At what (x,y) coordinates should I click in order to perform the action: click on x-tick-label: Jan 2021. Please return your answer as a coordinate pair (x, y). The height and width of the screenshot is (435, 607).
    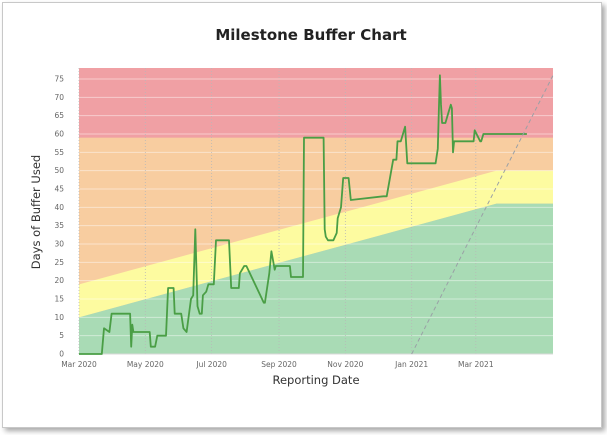
    Looking at the image, I should click on (411, 364).